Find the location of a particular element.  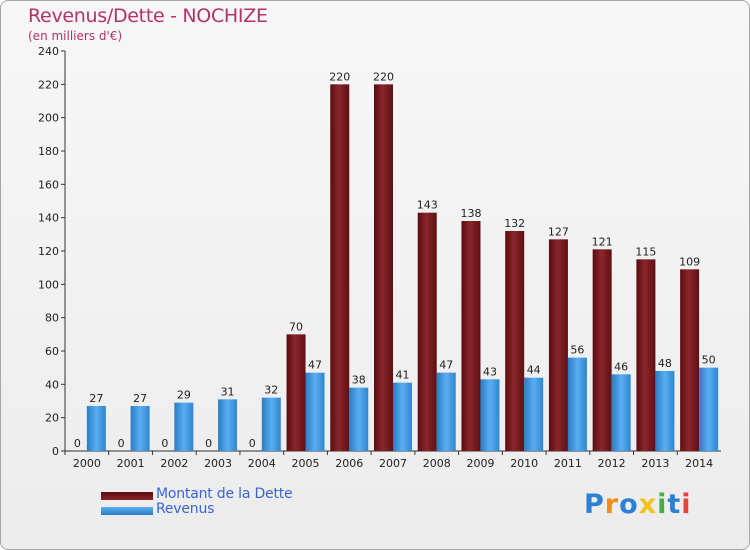

x-tick-label: 2010 is located at coordinates (524, 463).